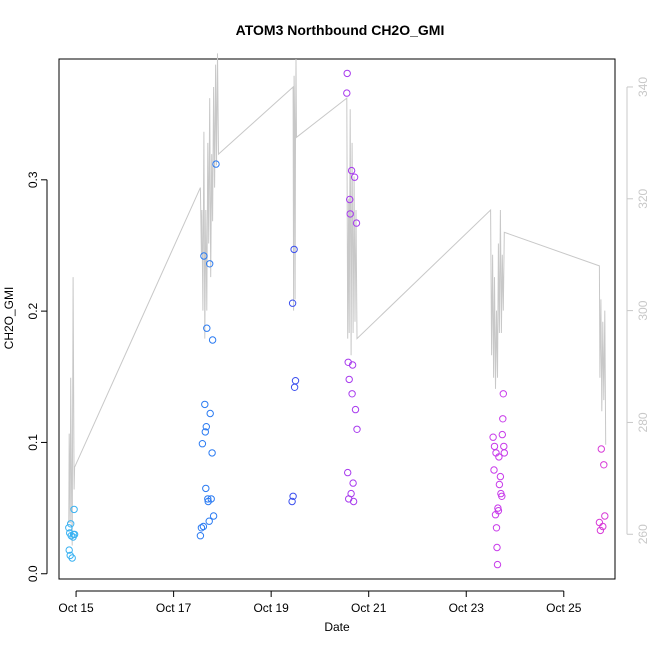  I want to click on y-tick-label: 0.3, so click(33, 179).